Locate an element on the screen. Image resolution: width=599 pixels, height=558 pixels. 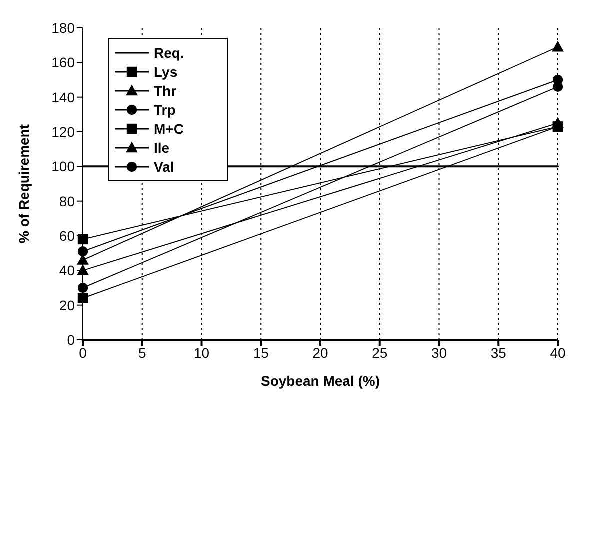
y-tick-label: 0 is located at coordinates (71, 340).